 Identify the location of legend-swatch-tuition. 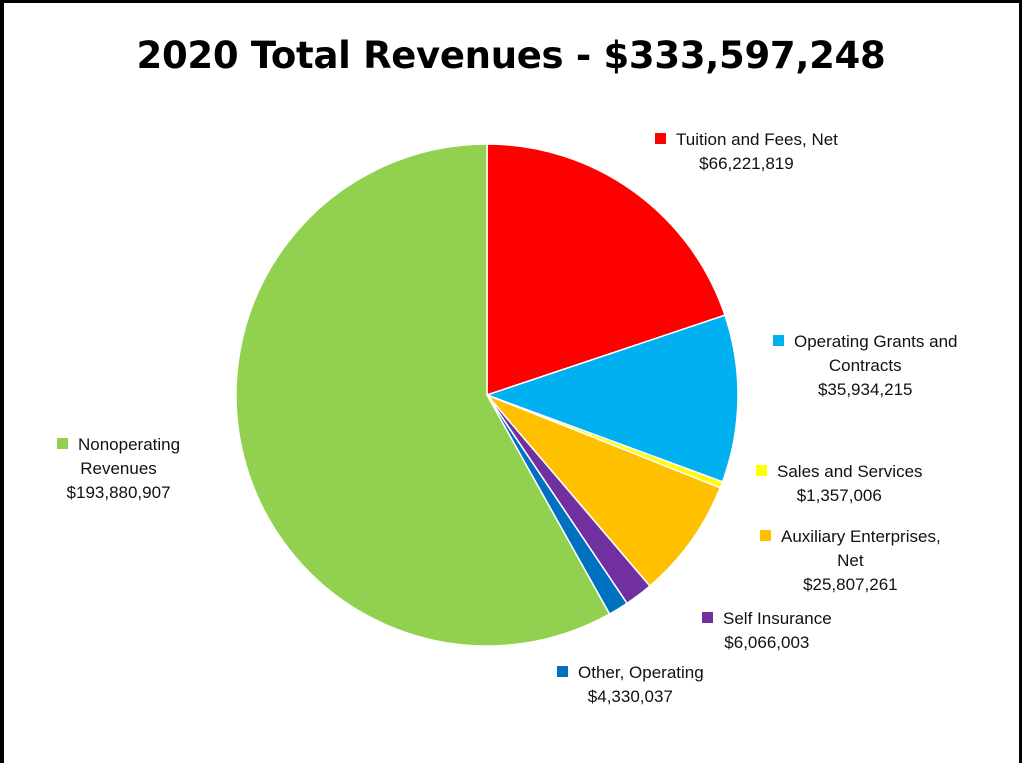
(660, 138).